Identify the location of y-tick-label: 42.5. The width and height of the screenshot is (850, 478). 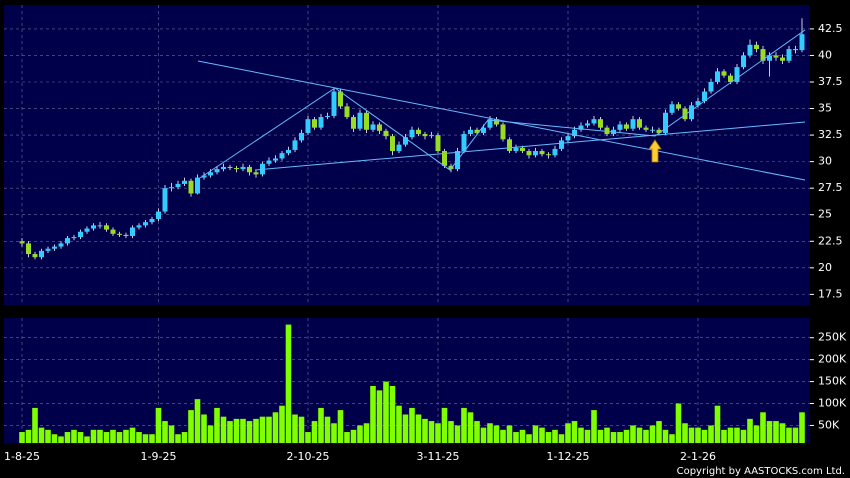
(830, 28).